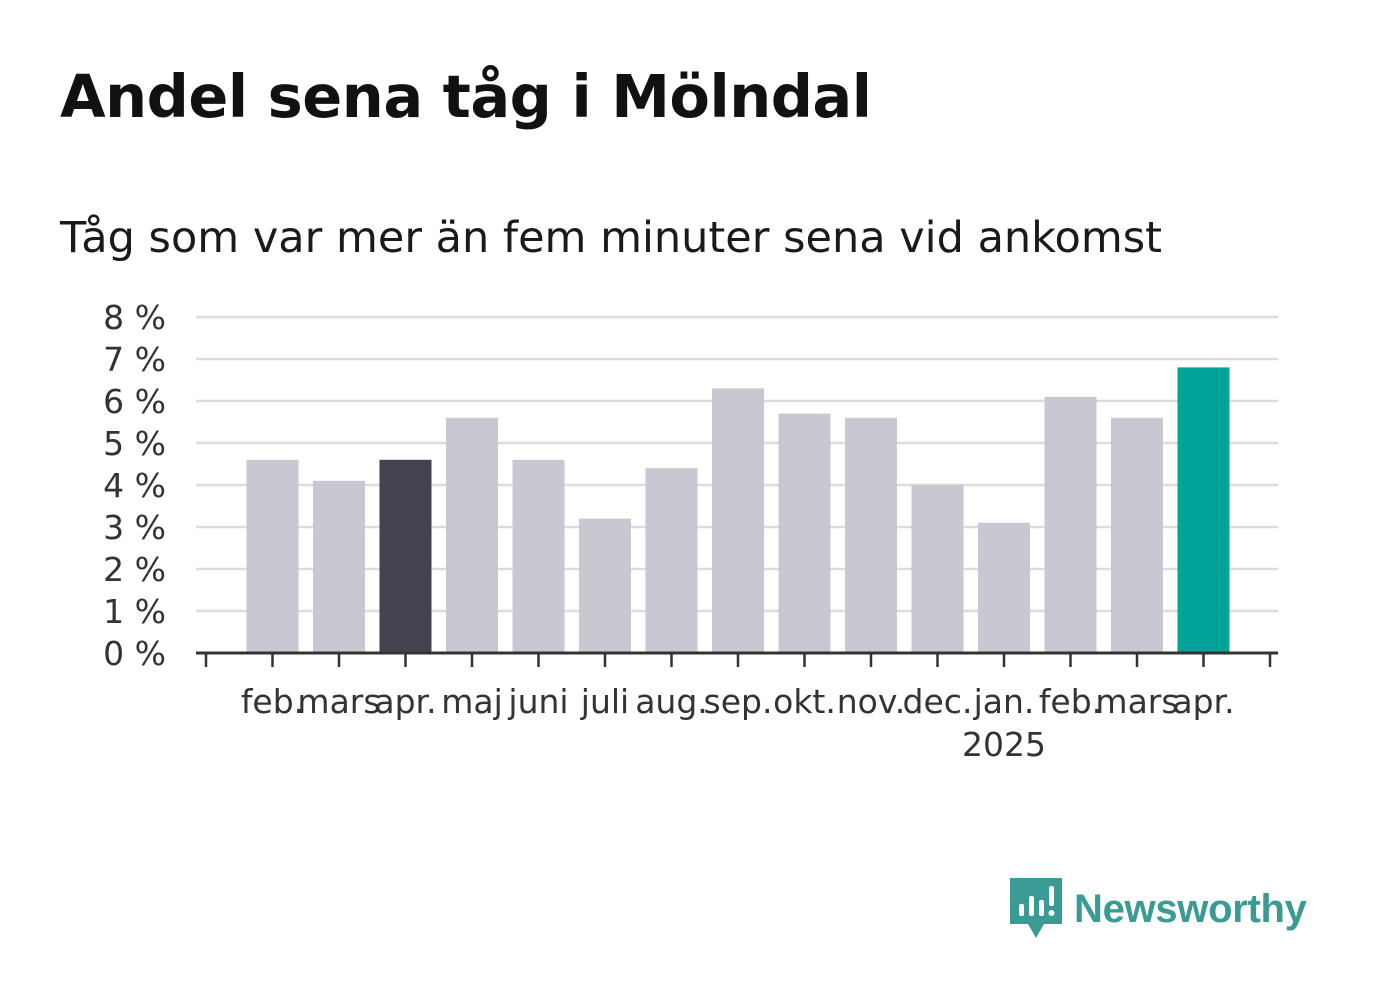 This screenshot has height=999, width=1382. Describe the element at coordinates (134, 443) in the screenshot. I see `y-tick-label: 5 %` at that location.